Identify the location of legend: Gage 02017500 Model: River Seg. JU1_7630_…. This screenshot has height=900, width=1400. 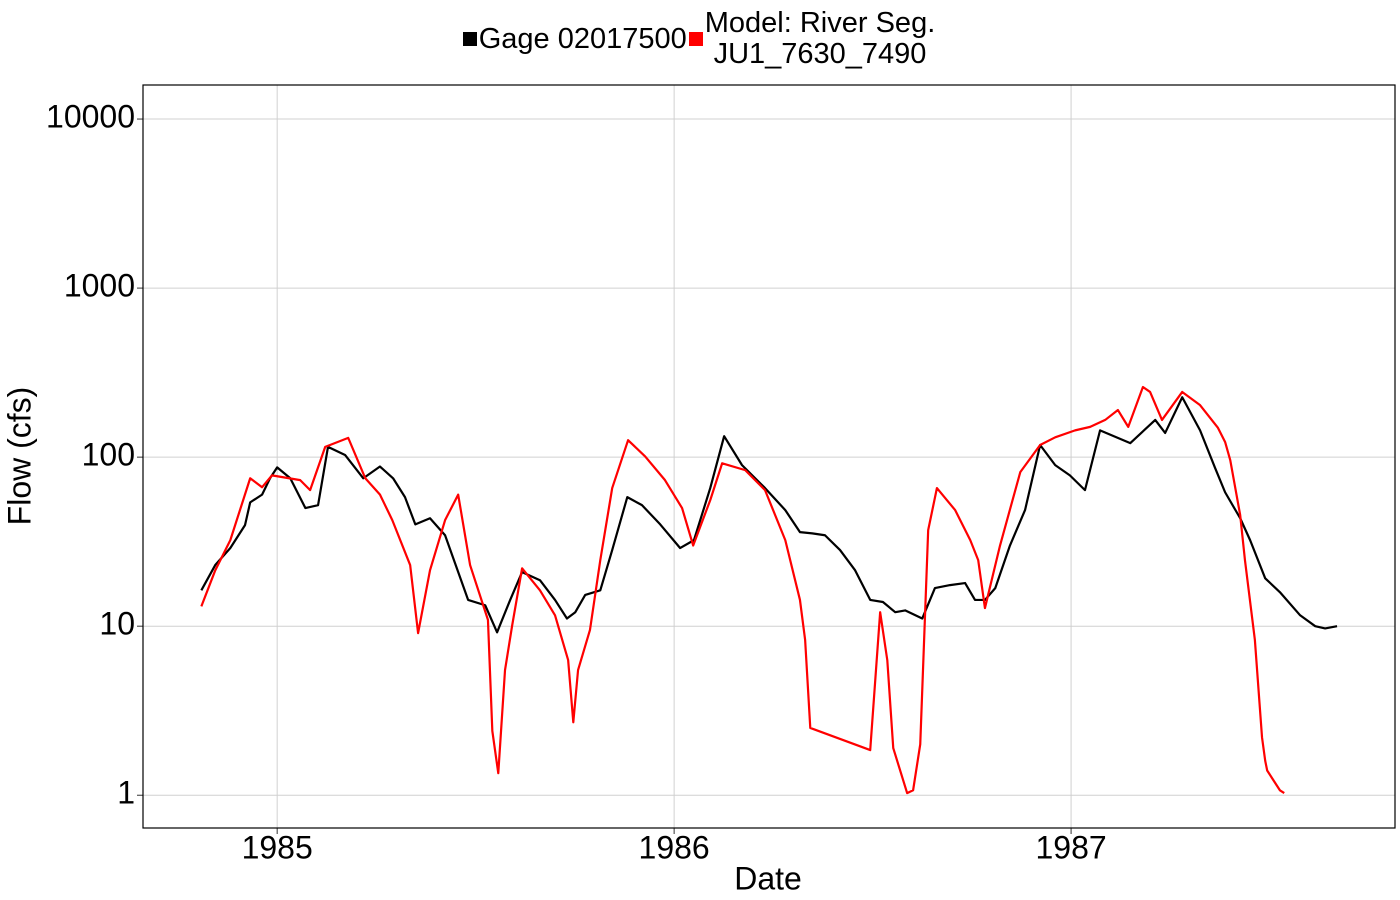
(700, 39).